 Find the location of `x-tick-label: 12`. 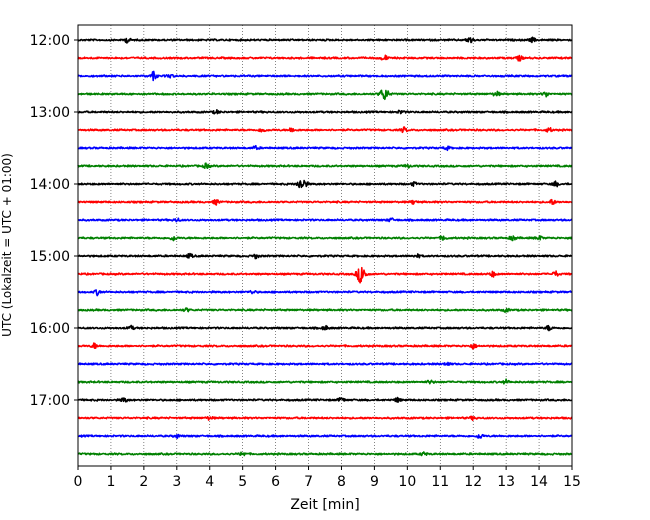

x-tick-label: 12 is located at coordinates (473, 482).